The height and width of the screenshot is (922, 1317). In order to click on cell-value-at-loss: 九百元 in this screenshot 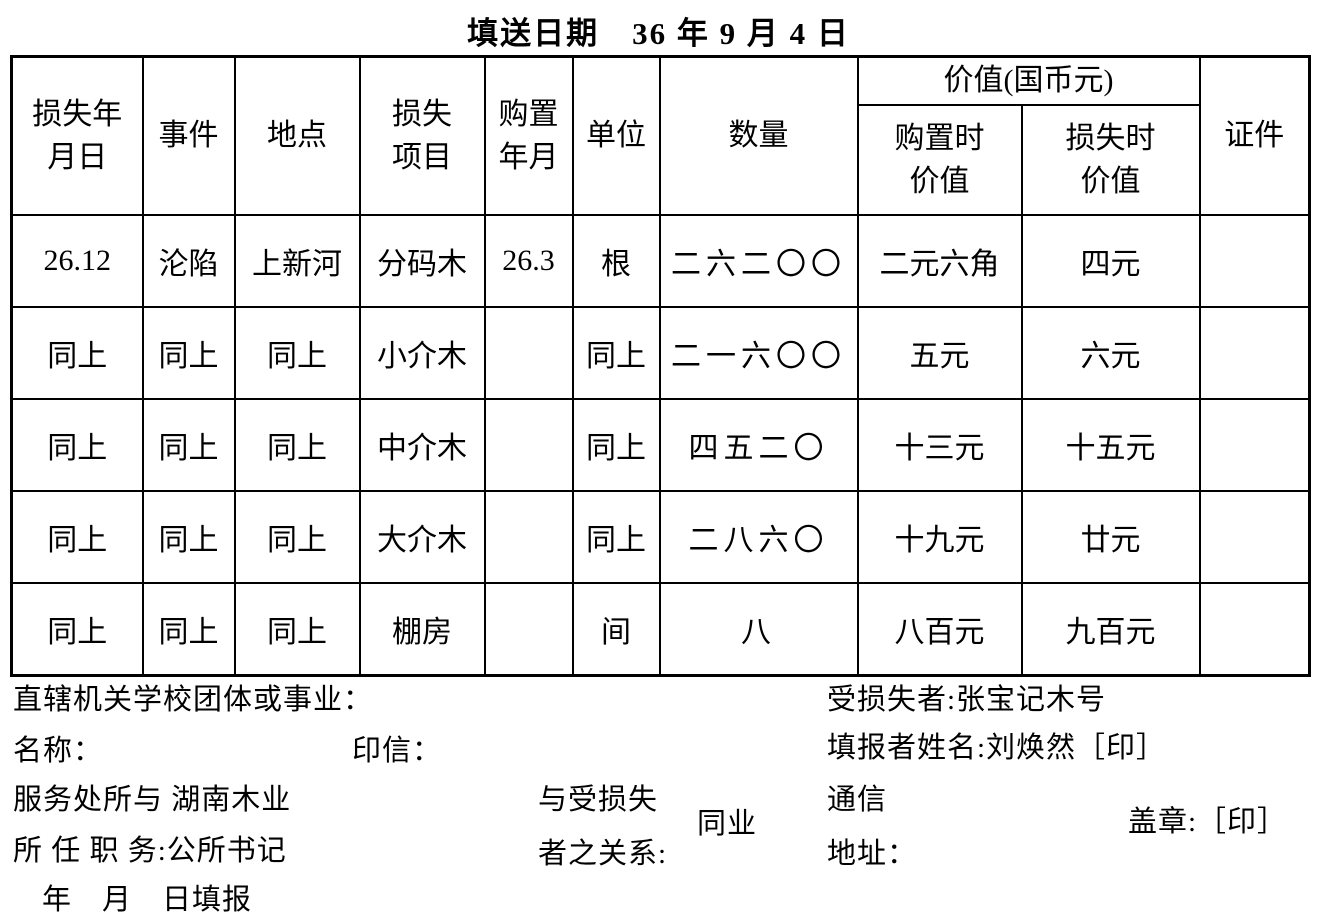, I will do `click(1110, 629)`.